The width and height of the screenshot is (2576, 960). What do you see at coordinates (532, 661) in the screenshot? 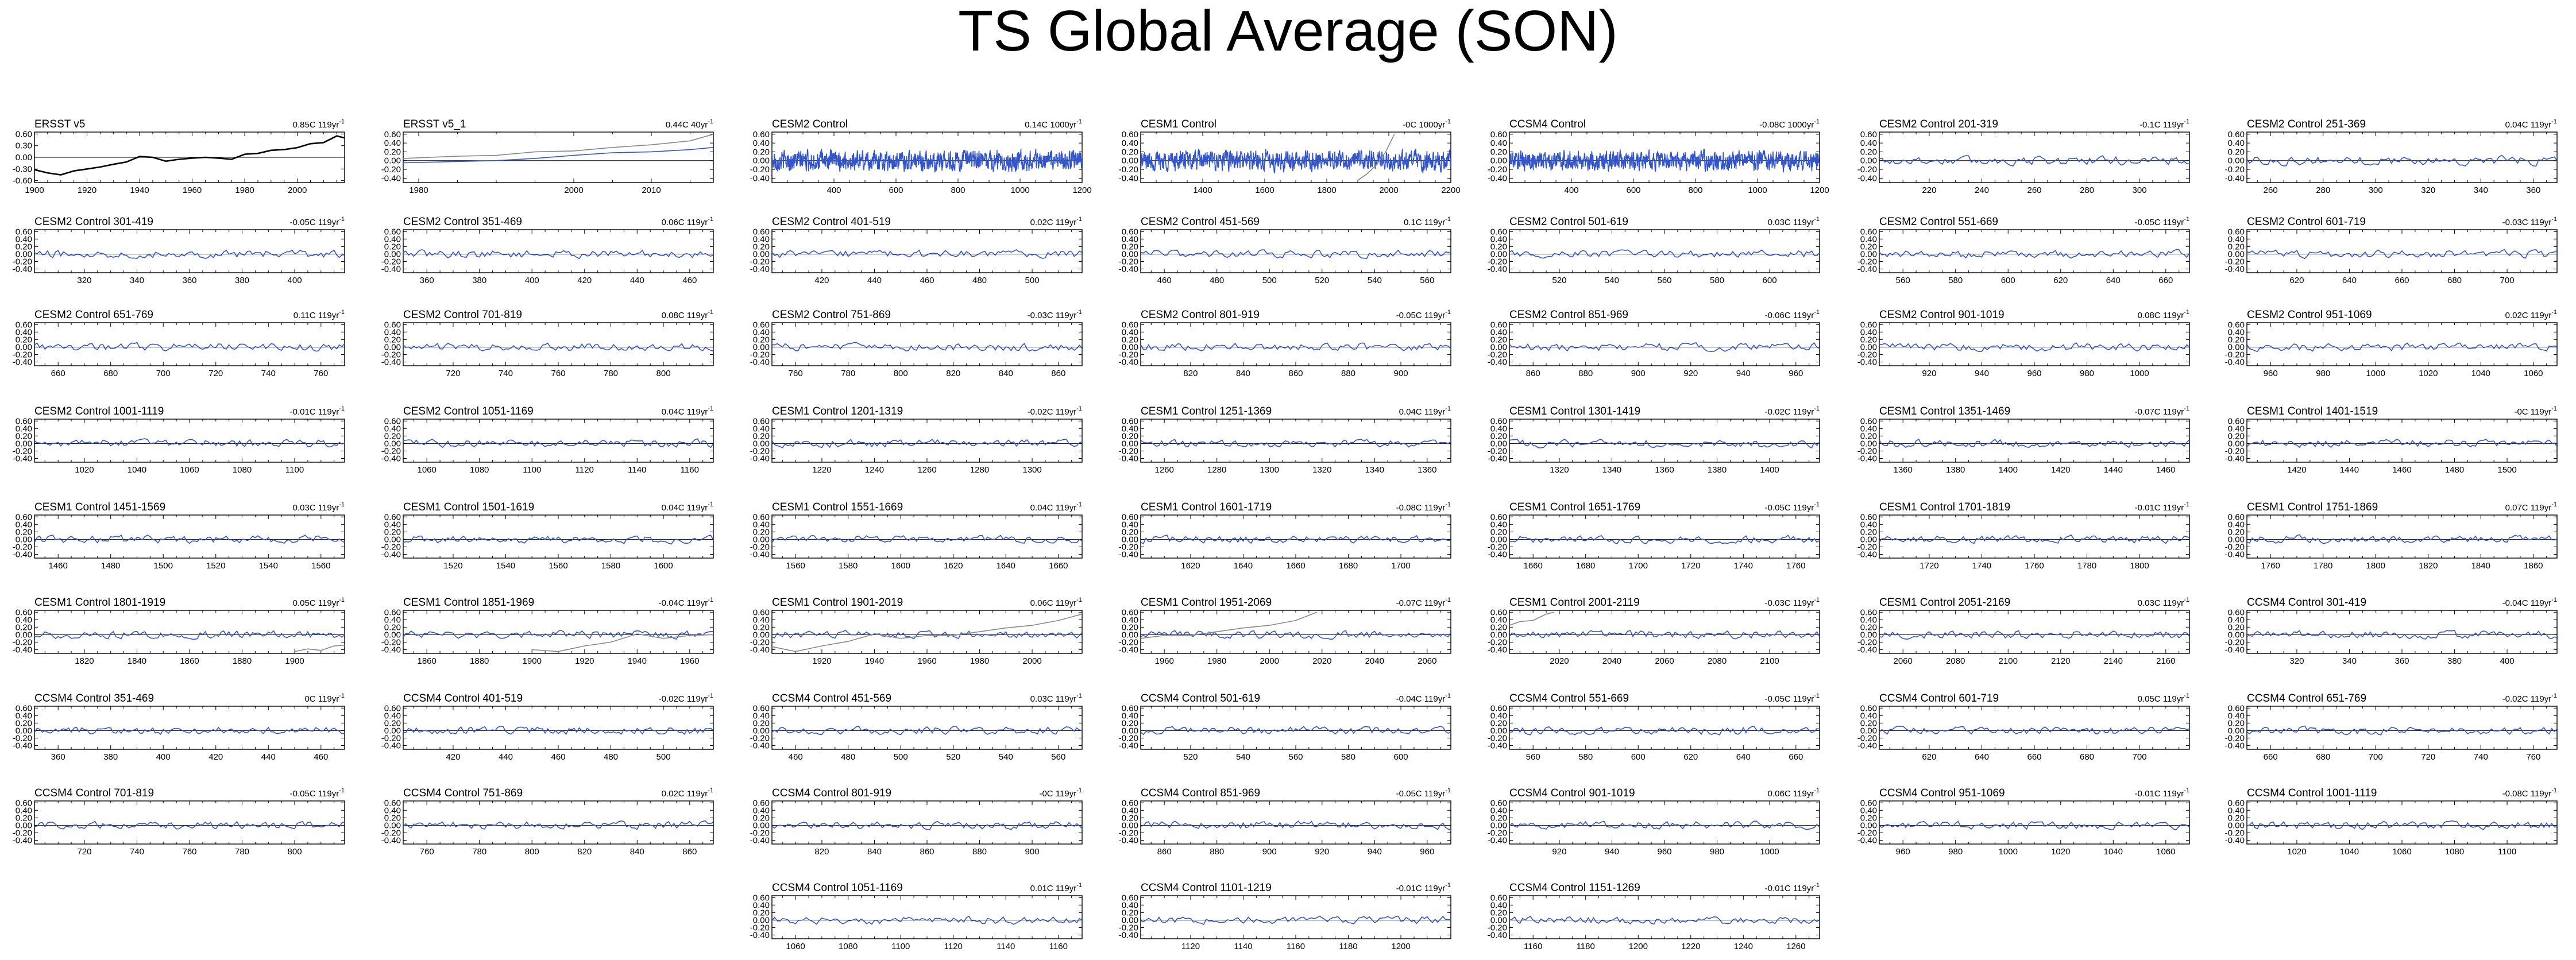
I see `x-tick-label: 1900` at bounding box center [532, 661].